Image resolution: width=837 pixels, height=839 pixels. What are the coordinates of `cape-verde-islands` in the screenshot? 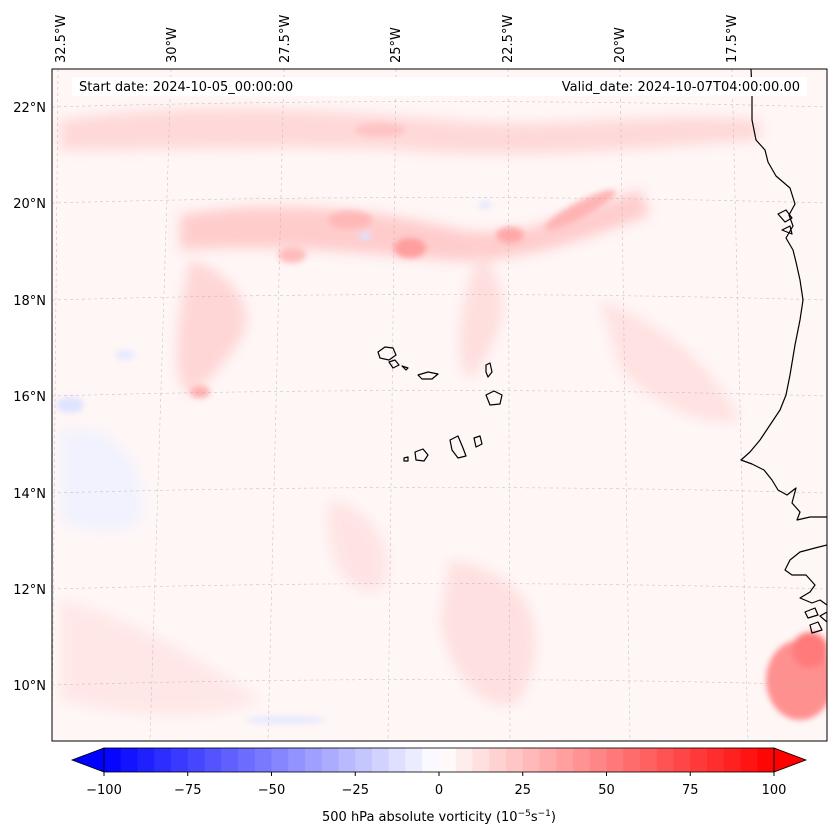 It's located at (440, 404).